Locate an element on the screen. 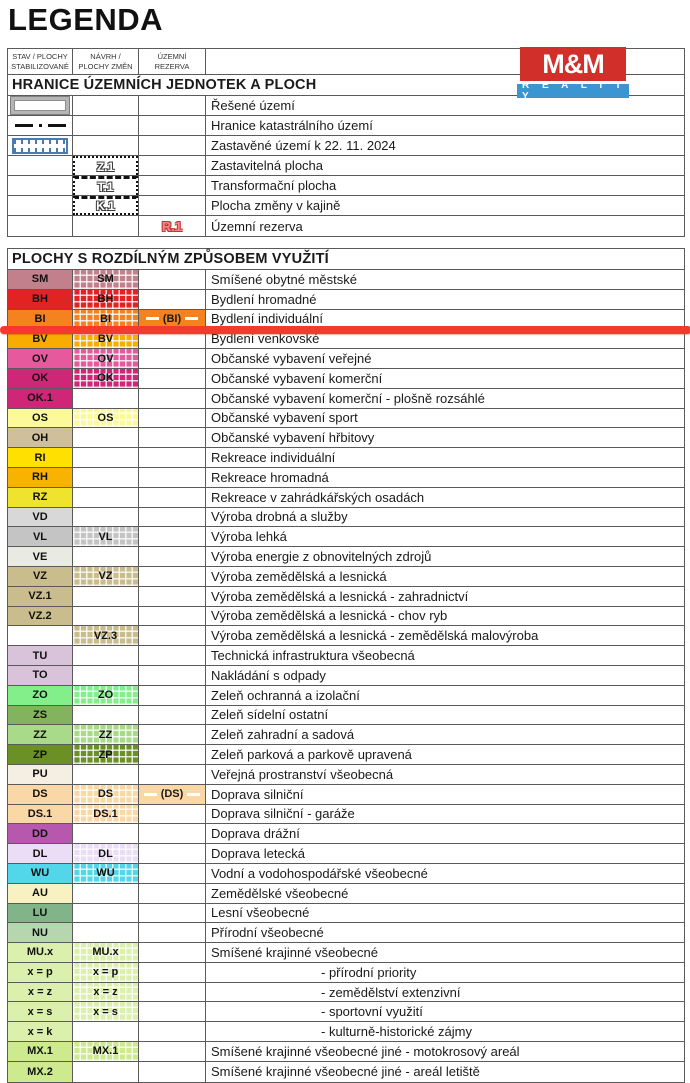 Image resolution: width=690 pixels, height=1083 pixels. stav-code-label: DS is located at coordinates (40, 794).